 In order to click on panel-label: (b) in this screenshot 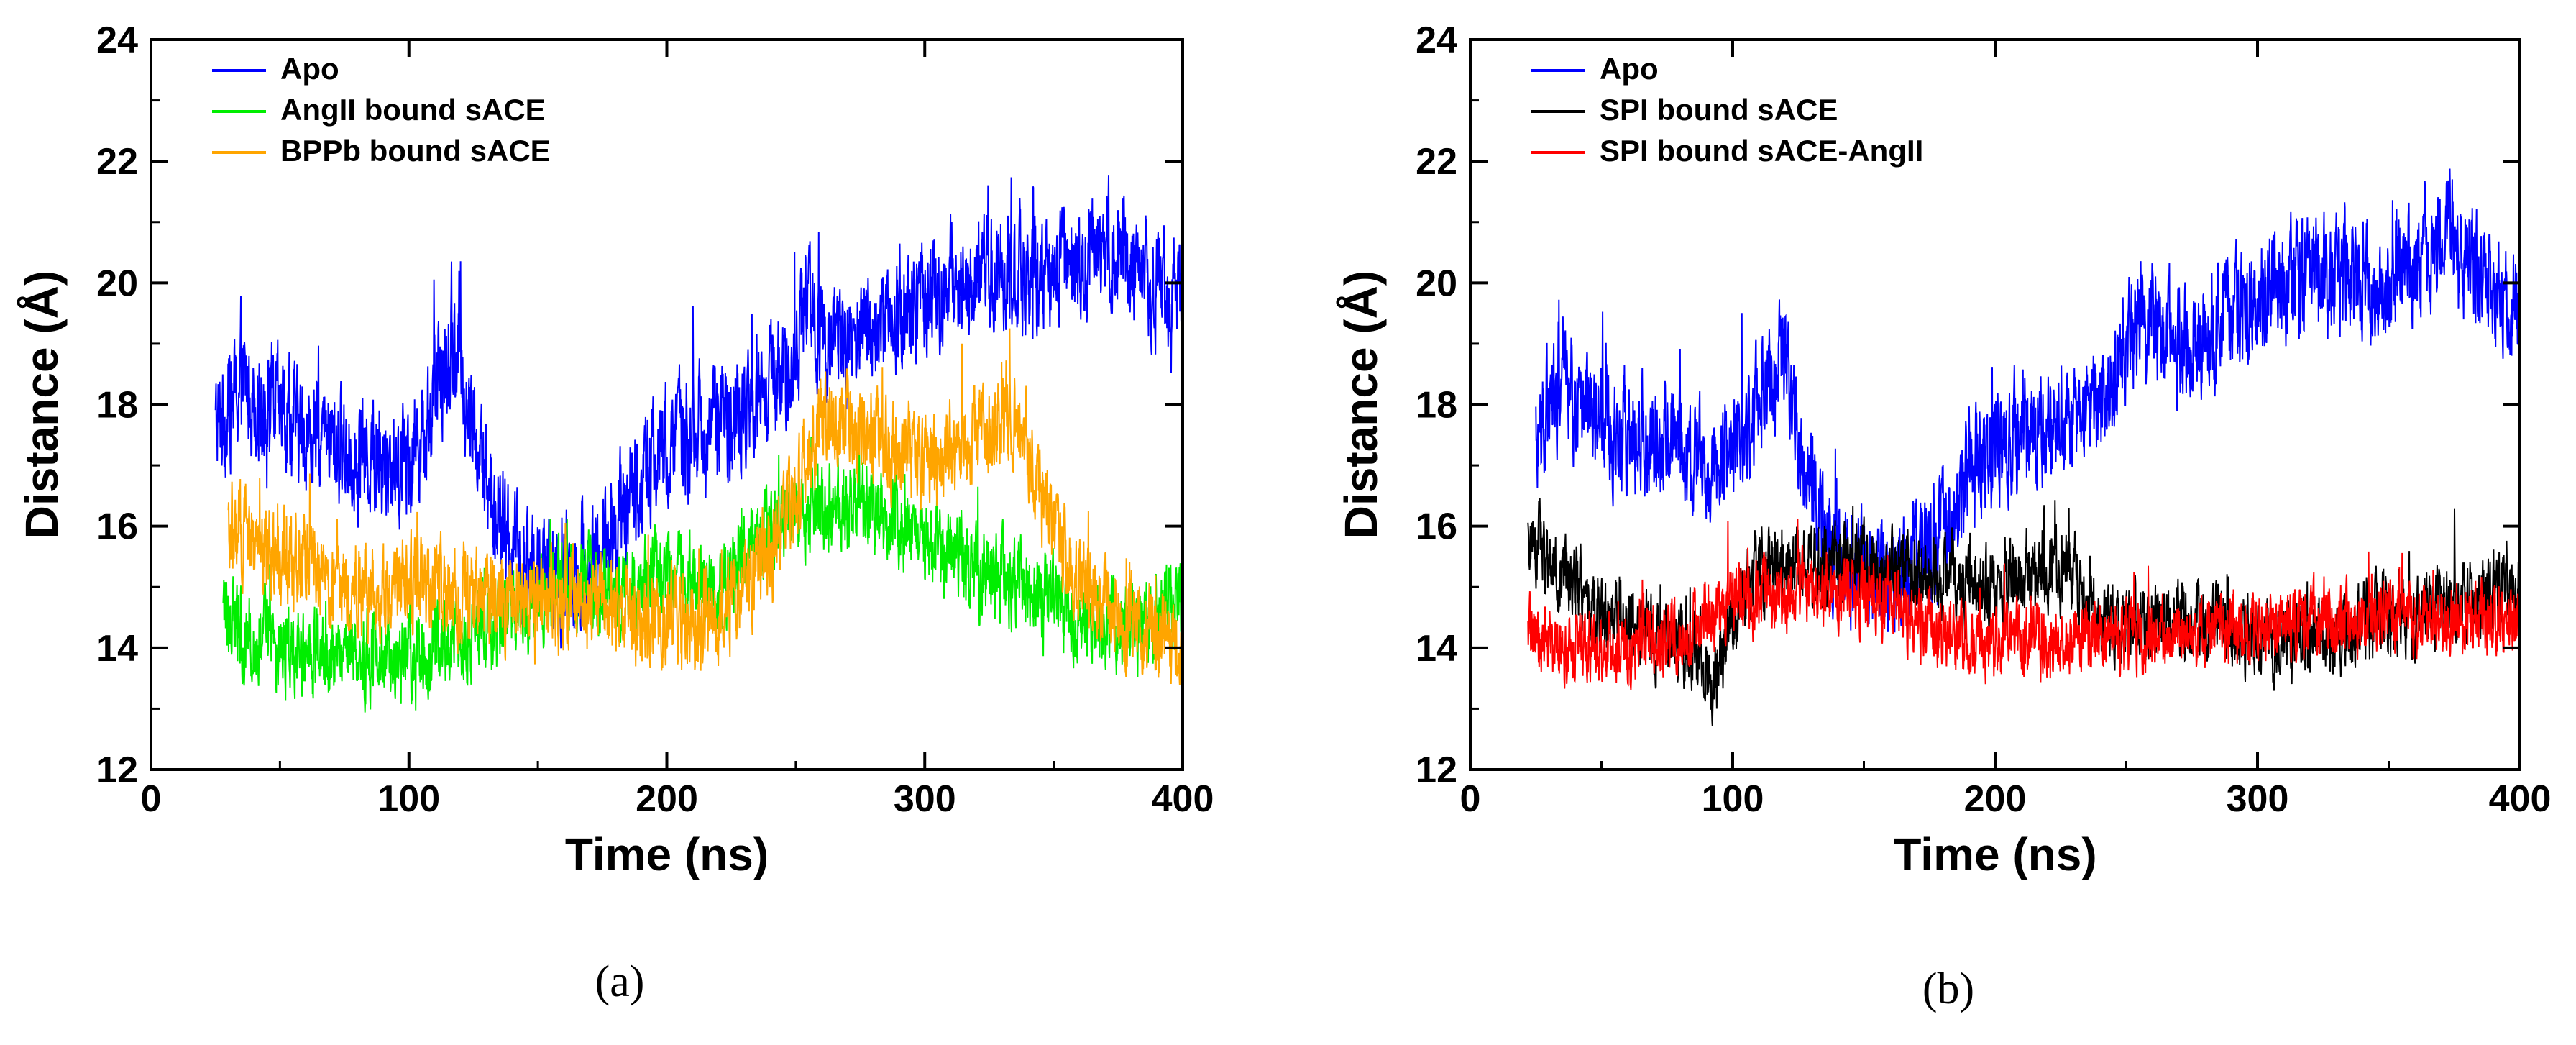, I will do `click(1948, 988)`.